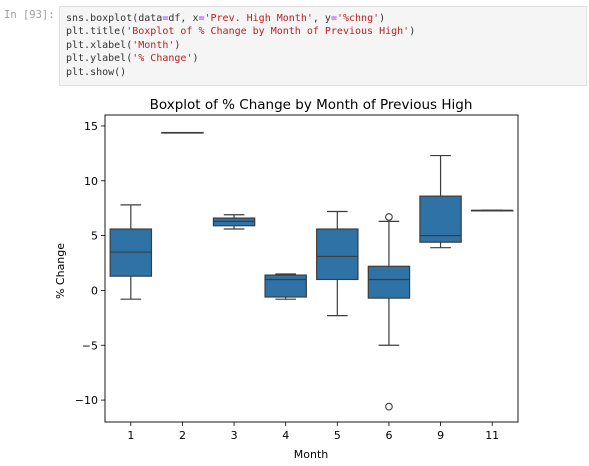 The height and width of the screenshot is (466, 589). I want to click on cell-prompt: In [93]:, so click(29, 15).